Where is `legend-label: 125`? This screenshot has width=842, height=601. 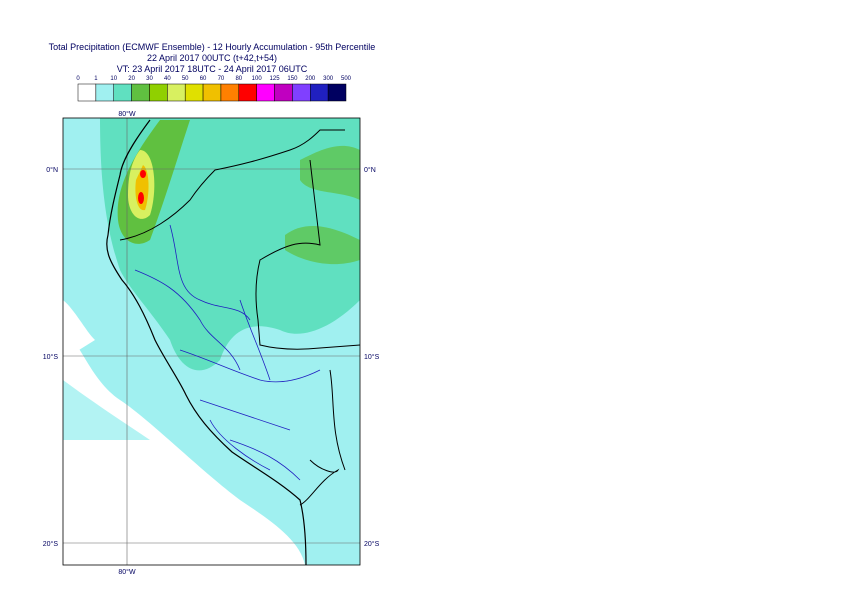
legend-label: 125 is located at coordinates (275, 79).